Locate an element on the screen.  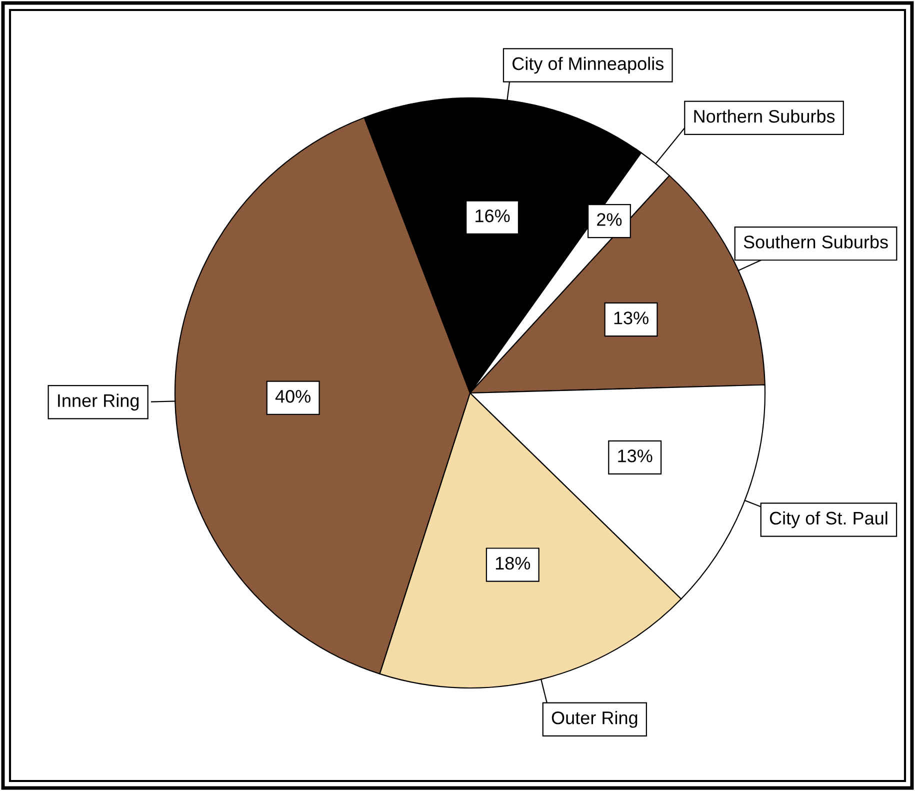
data-label: 18% is located at coordinates (513, 563).